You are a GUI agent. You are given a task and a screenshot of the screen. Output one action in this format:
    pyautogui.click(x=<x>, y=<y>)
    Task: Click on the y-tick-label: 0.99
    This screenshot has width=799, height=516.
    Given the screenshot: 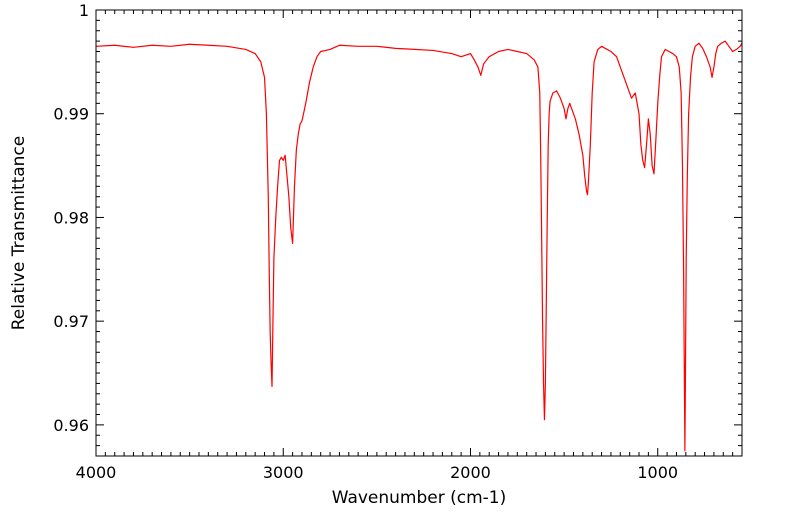 What is the action you would take?
    pyautogui.click(x=71, y=114)
    